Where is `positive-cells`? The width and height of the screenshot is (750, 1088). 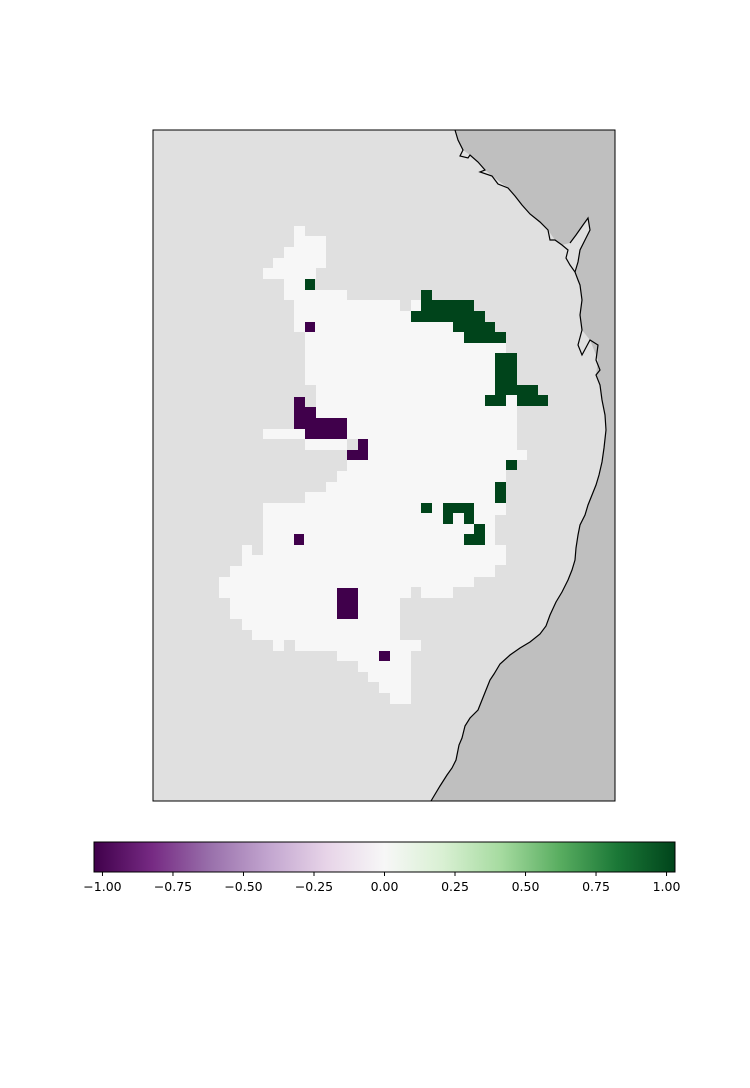 positive-cells is located at coordinates (426, 412).